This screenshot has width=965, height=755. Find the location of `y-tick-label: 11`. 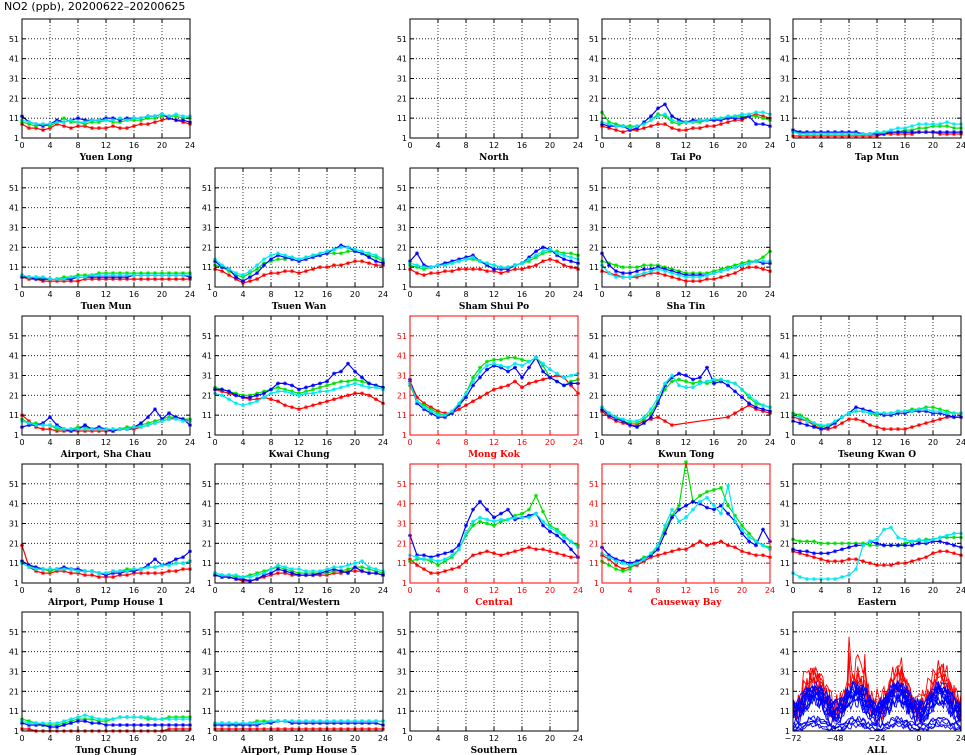

y-tick-label: 11 is located at coordinates (785, 711).